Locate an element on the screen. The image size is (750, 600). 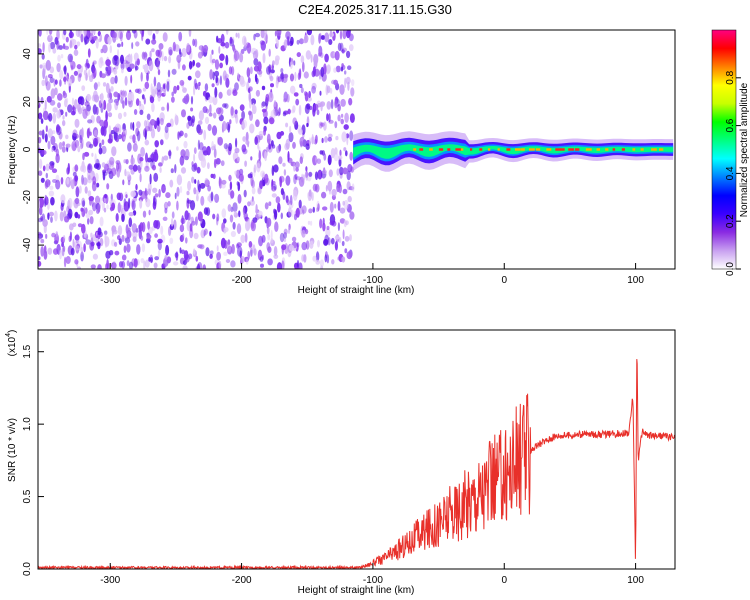
x-tick-label: 100 is located at coordinates (635, 580).